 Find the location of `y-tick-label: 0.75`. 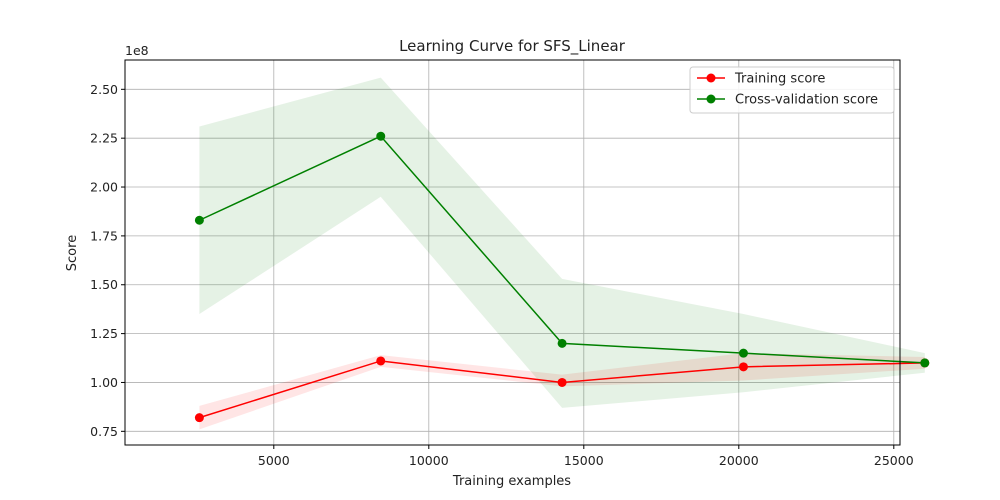

y-tick-label: 0.75 is located at coordinates (104, 431).